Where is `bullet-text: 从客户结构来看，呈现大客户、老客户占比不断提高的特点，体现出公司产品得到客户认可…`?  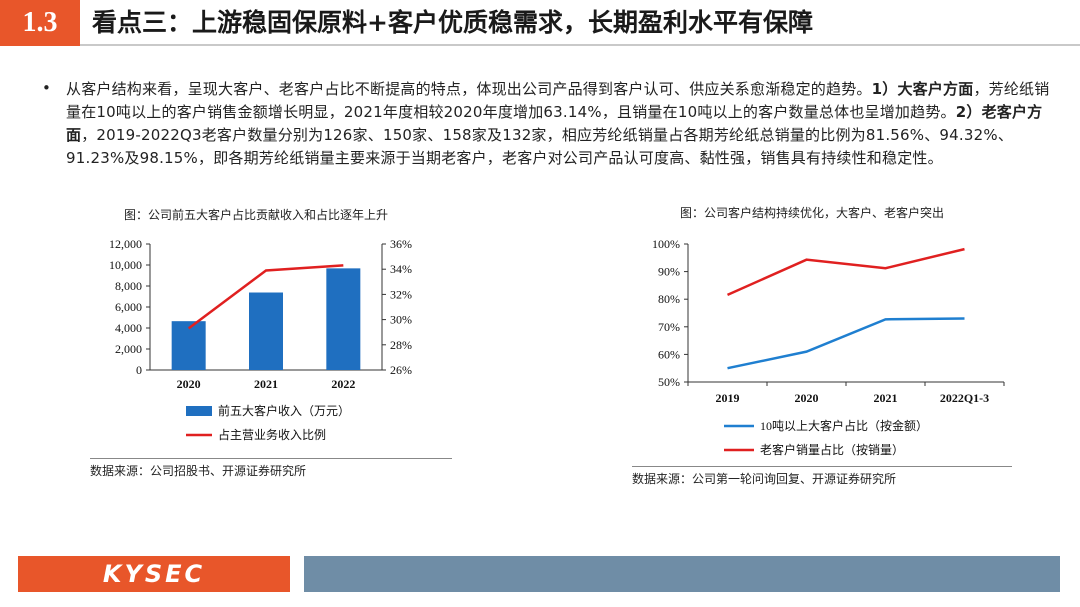 bullet-text: 从客户结构来看，呈现大客户、老客户占比不断提高的特点，体现出公司产品得到客户认可… is located at coordinates (563, 124).